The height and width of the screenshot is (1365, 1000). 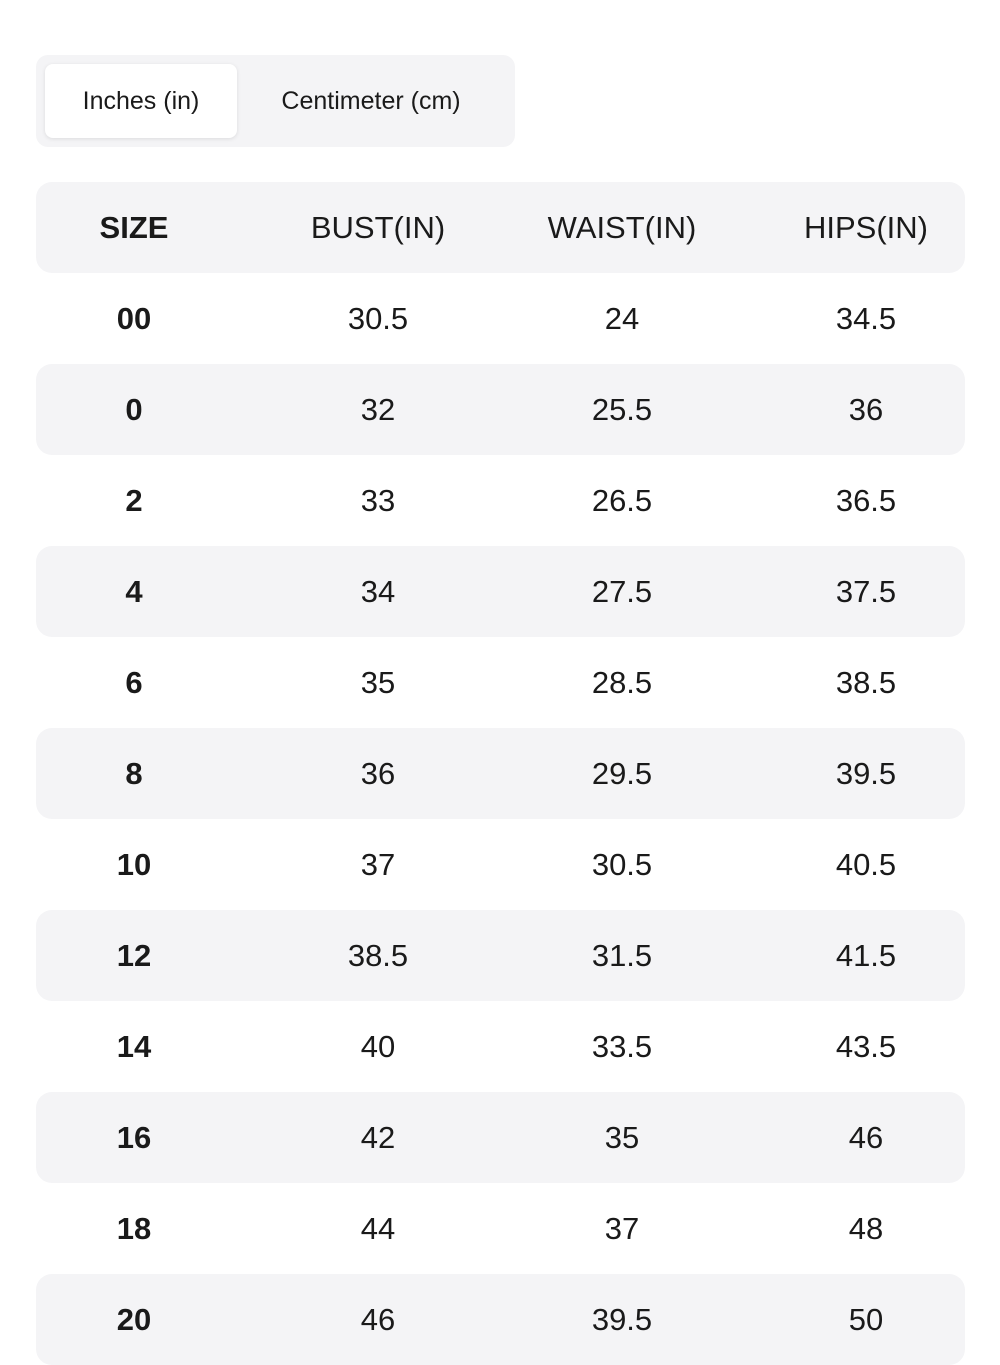 What do you see at coordinates (866, 227) in the screenshot?
I see `column-header-hips: HIPS(IN)` at bounding box center [866, 227].